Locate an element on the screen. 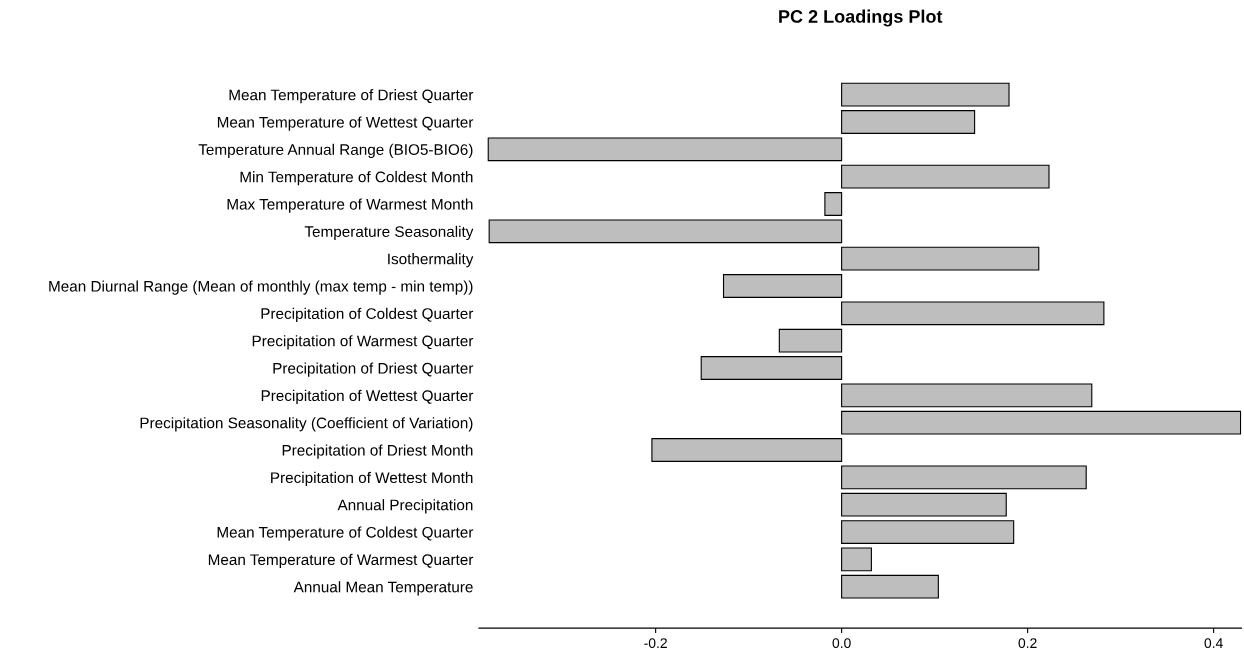  y-tick-label: Mean Temperature of Wettest Quarter is located at coordinates (345, 123).